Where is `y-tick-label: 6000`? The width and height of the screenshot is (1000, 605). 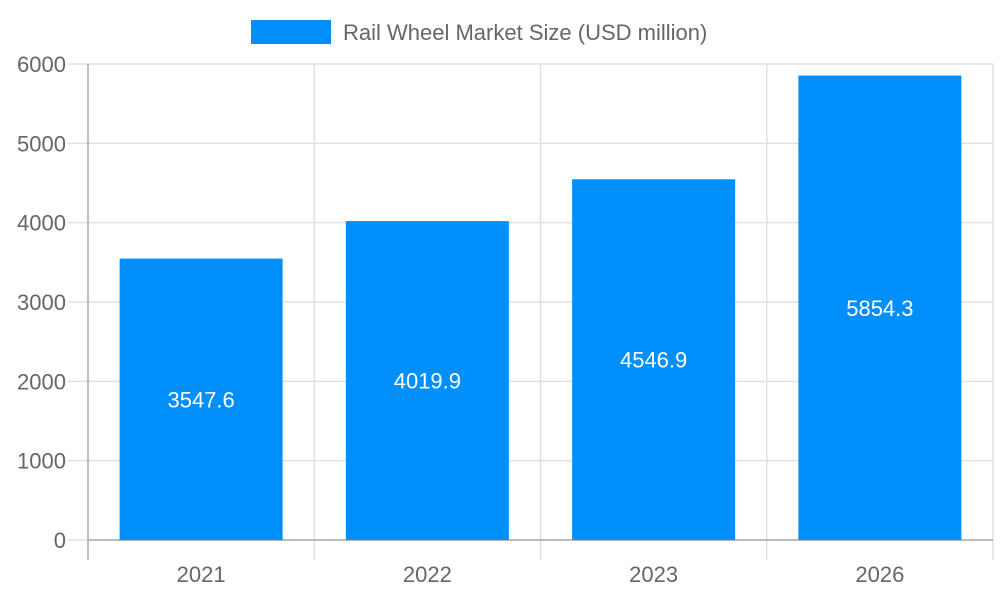 y-tick-label: 6000 is located at coordinates (41, 64).